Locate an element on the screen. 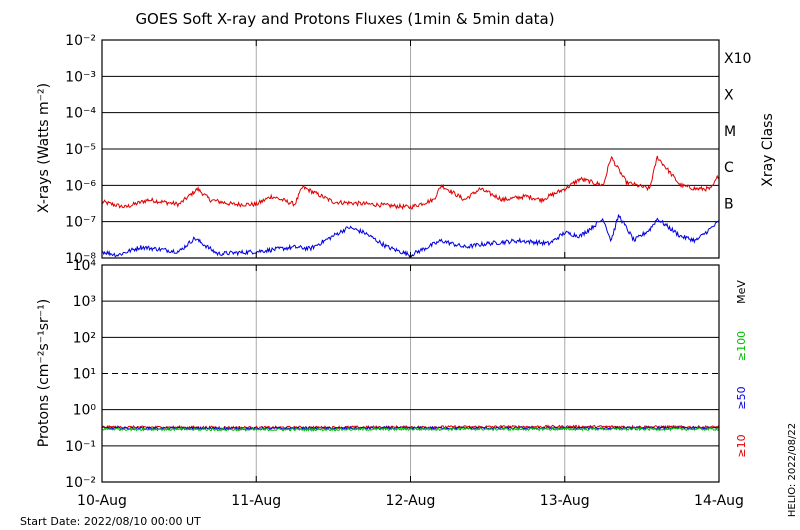  y-tick-label: 10⁻⁵ is located at coordinates (80, 150).